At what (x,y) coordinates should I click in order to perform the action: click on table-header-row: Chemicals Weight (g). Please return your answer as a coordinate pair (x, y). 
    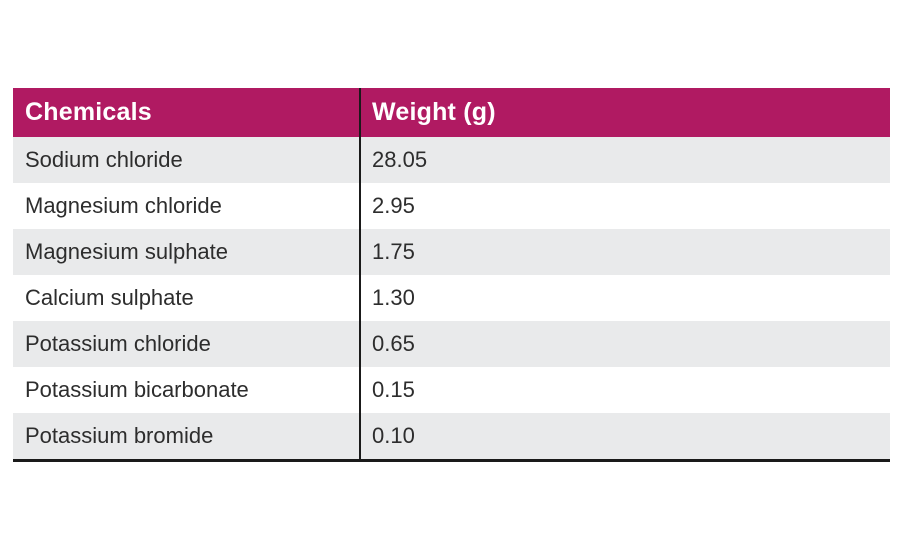
    Looking at the image, I should click on (451, 112).